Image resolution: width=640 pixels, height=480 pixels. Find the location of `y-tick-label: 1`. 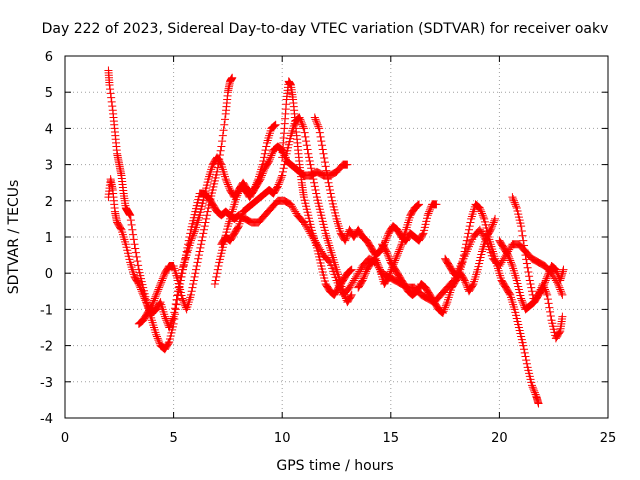

y-tick-label: 1 is located at coordinates (49, 238).